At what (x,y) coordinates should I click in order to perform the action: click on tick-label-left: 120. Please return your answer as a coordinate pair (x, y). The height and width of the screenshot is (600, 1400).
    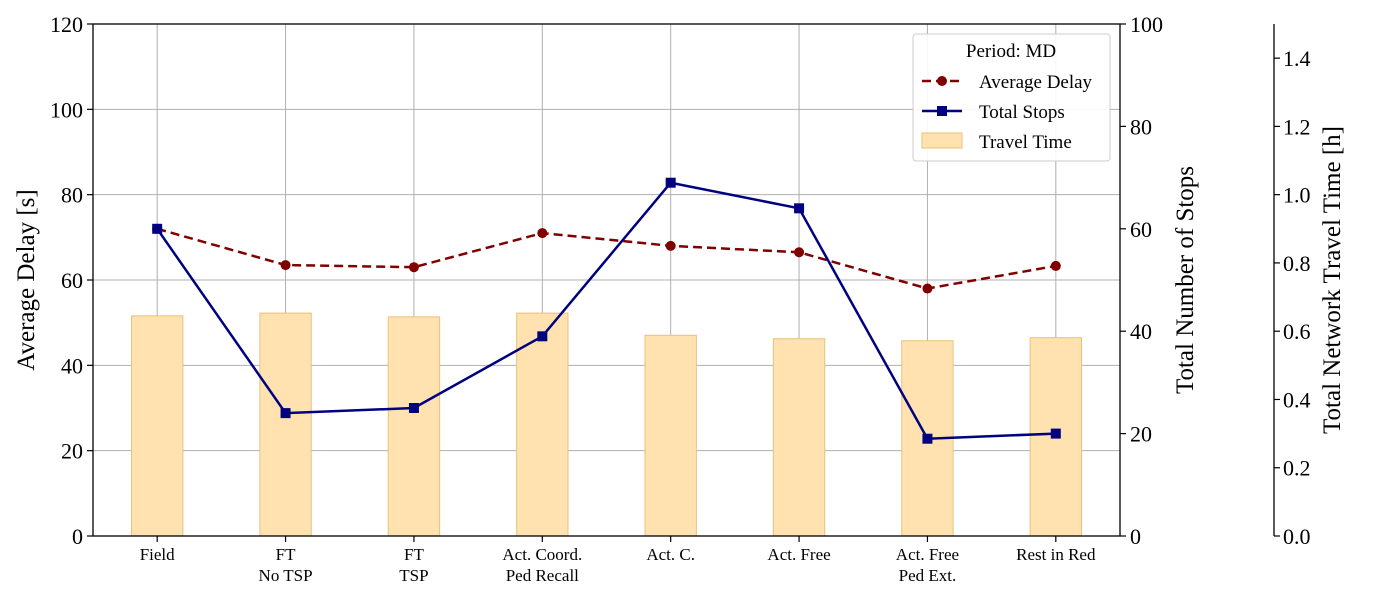
    Looking at the image, I should click on (66, 24).